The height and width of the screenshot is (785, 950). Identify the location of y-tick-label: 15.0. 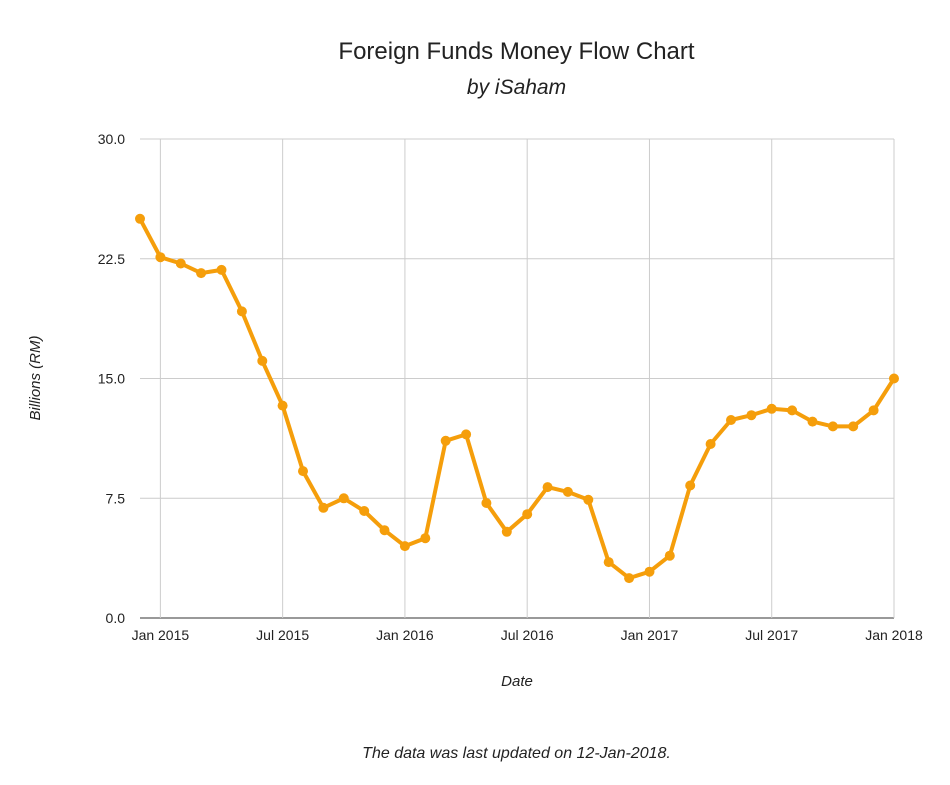
(111, 379).